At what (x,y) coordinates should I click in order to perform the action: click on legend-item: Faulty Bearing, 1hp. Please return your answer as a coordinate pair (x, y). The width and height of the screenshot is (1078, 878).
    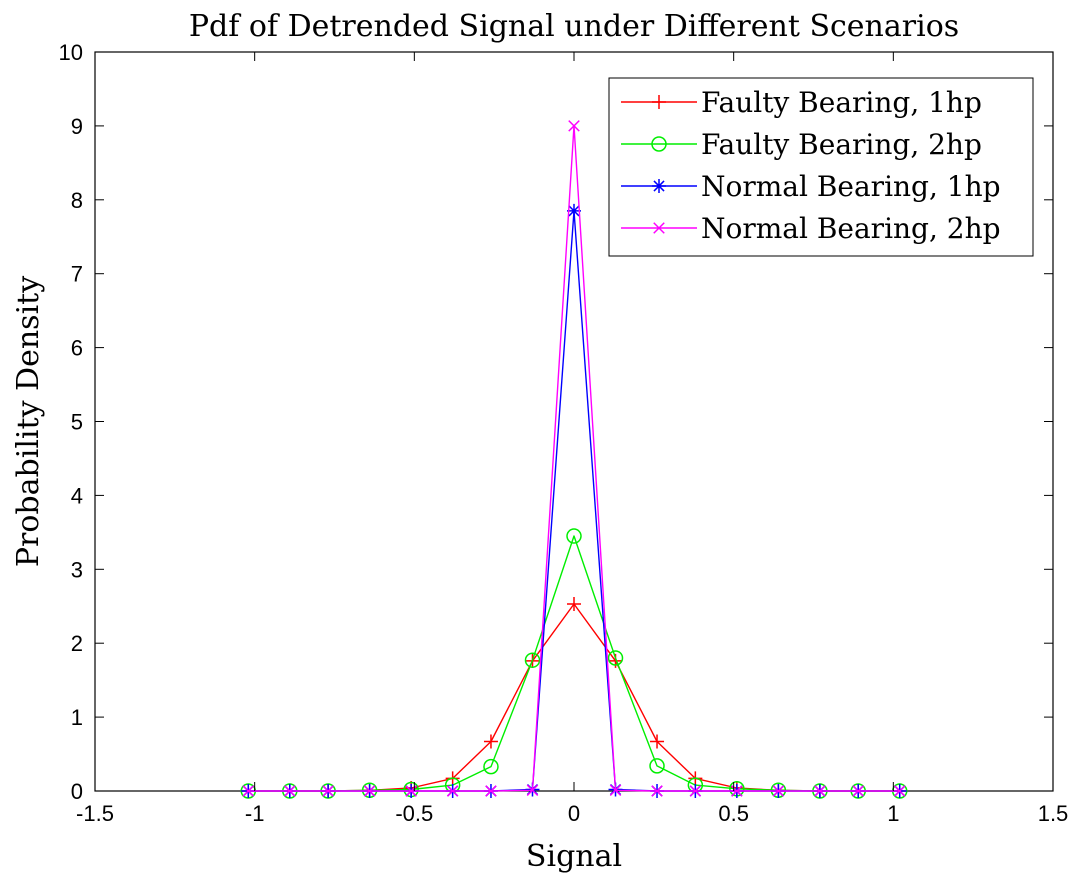
    Looking at the image, I should click on (801, 102).